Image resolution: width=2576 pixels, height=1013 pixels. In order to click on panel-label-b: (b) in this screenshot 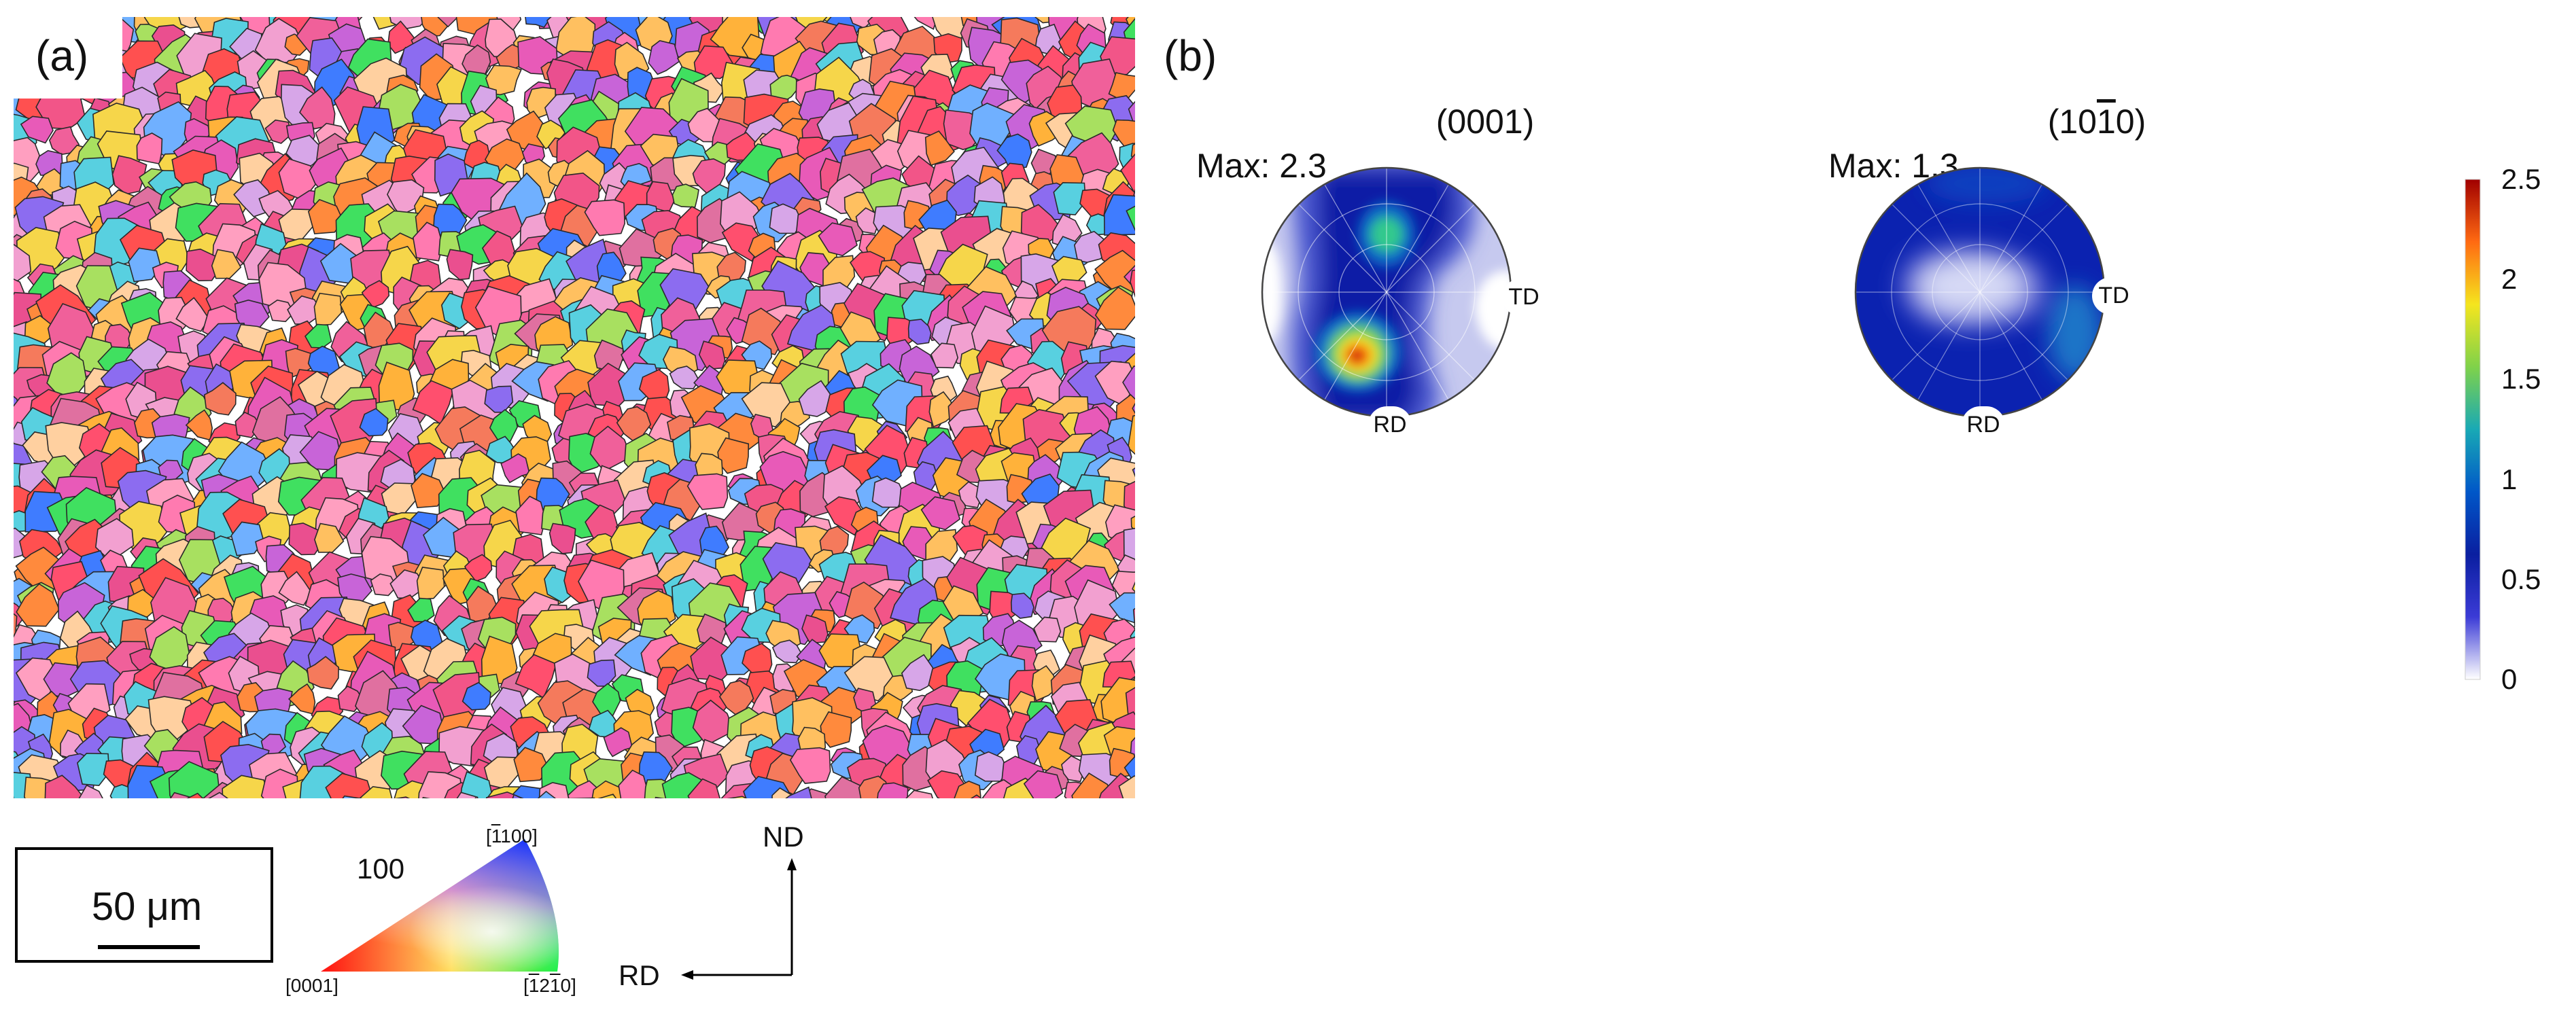, I will do `click(1190, 55)`.